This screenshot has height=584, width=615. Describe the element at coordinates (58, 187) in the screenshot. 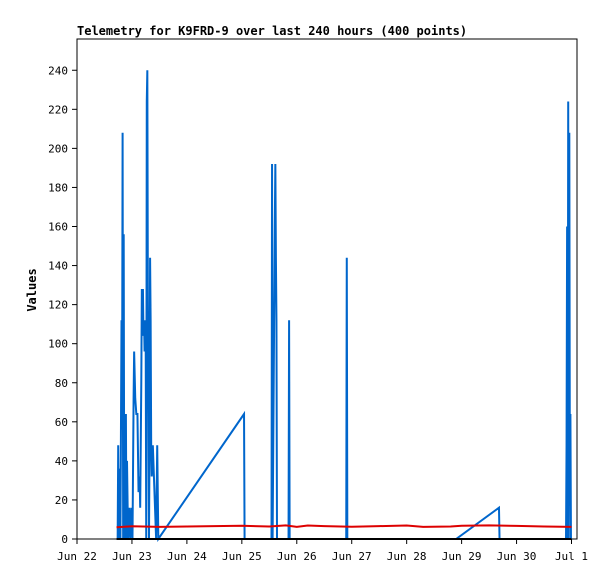

I see `y-tick-label: 180` at that location.